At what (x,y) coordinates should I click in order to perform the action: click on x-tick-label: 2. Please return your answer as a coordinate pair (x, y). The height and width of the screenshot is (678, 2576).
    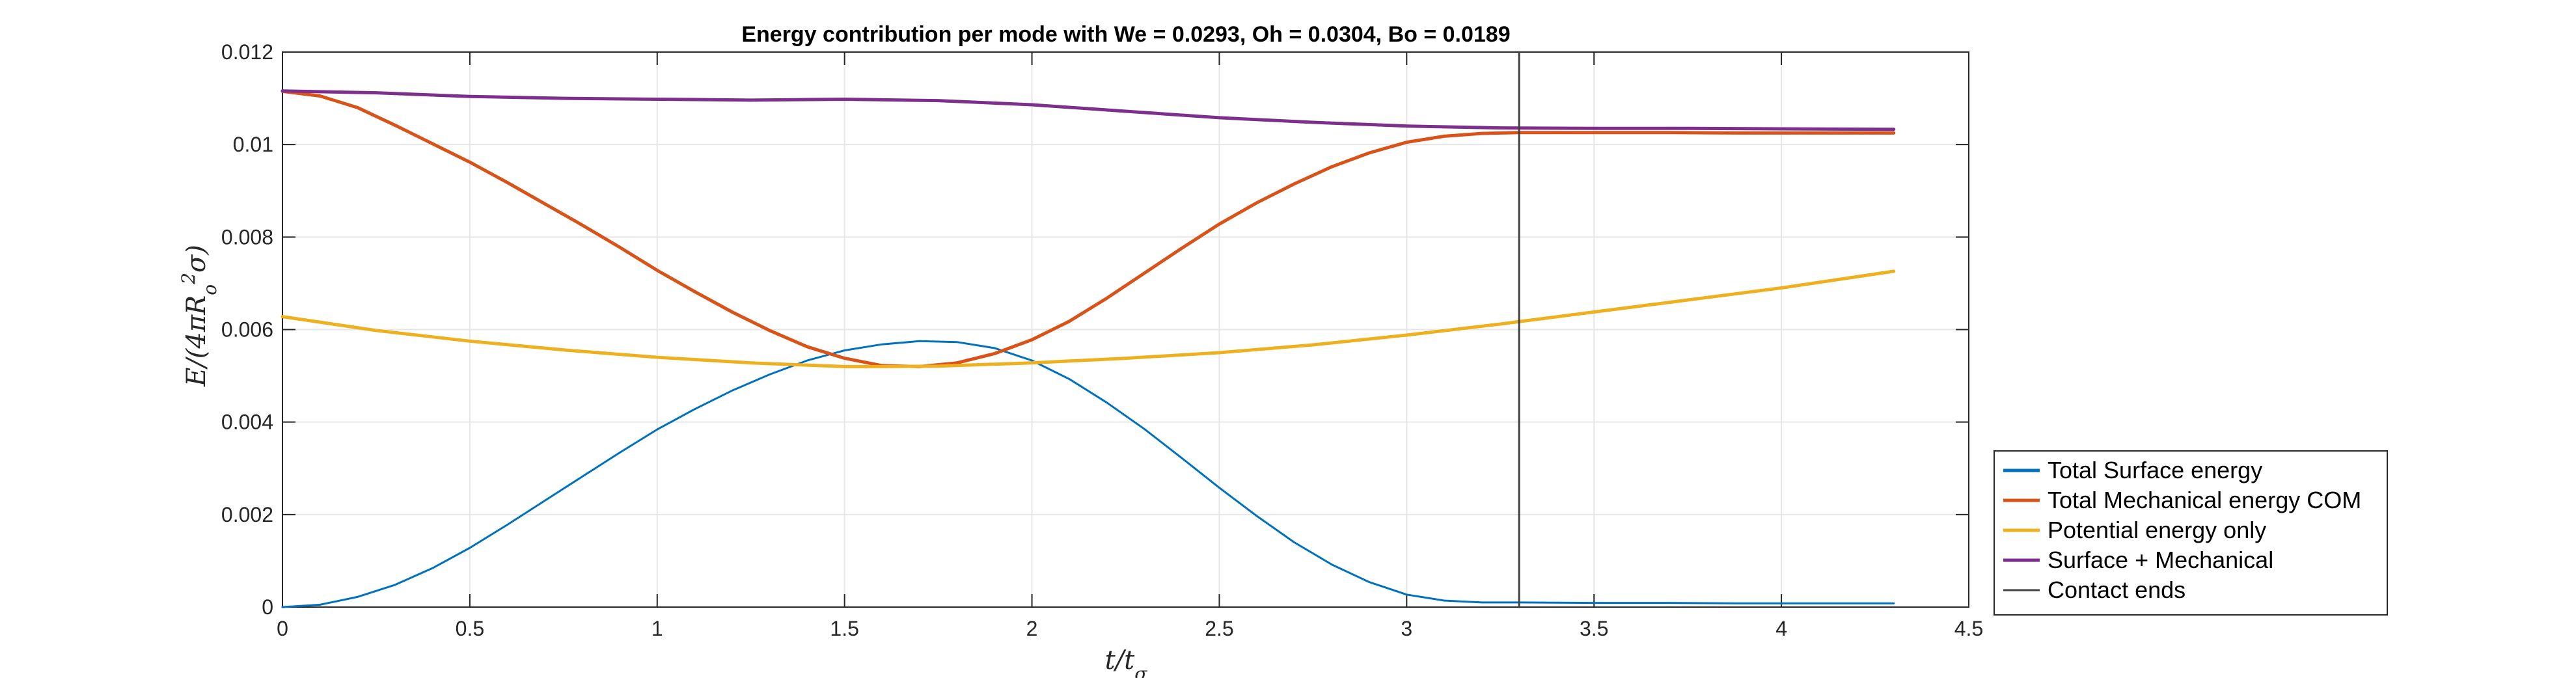
    Looking at the image, I should click on (1032, 628).